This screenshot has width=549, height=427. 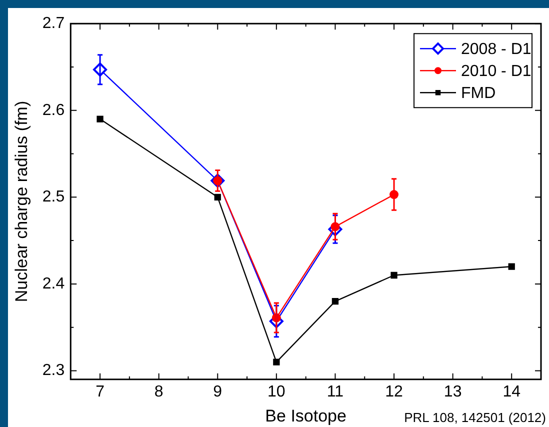 What do you see at coordinates (478, 93) in the screenshot?
I see `legend-label: FMD` at bounding box center [478, 93].